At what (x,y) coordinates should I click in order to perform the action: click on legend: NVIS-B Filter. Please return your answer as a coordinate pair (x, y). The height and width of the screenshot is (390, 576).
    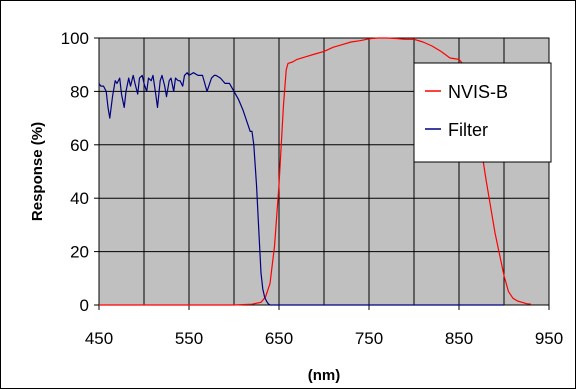
    Looking at the image, I should click on (482, 112).